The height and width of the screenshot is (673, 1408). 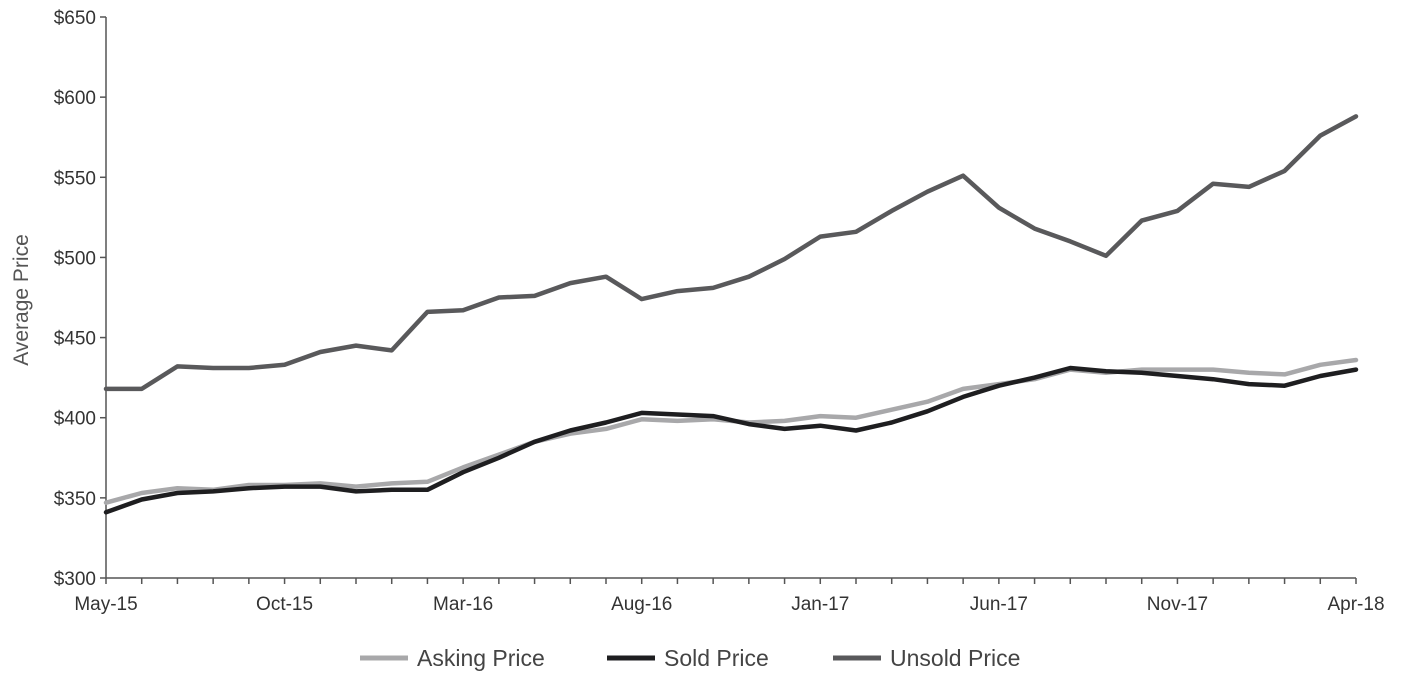 What do you see at coordinates (75, 339) in the screenshot?
I see `y-tick-label: $450` at bounding box center [75, 339].